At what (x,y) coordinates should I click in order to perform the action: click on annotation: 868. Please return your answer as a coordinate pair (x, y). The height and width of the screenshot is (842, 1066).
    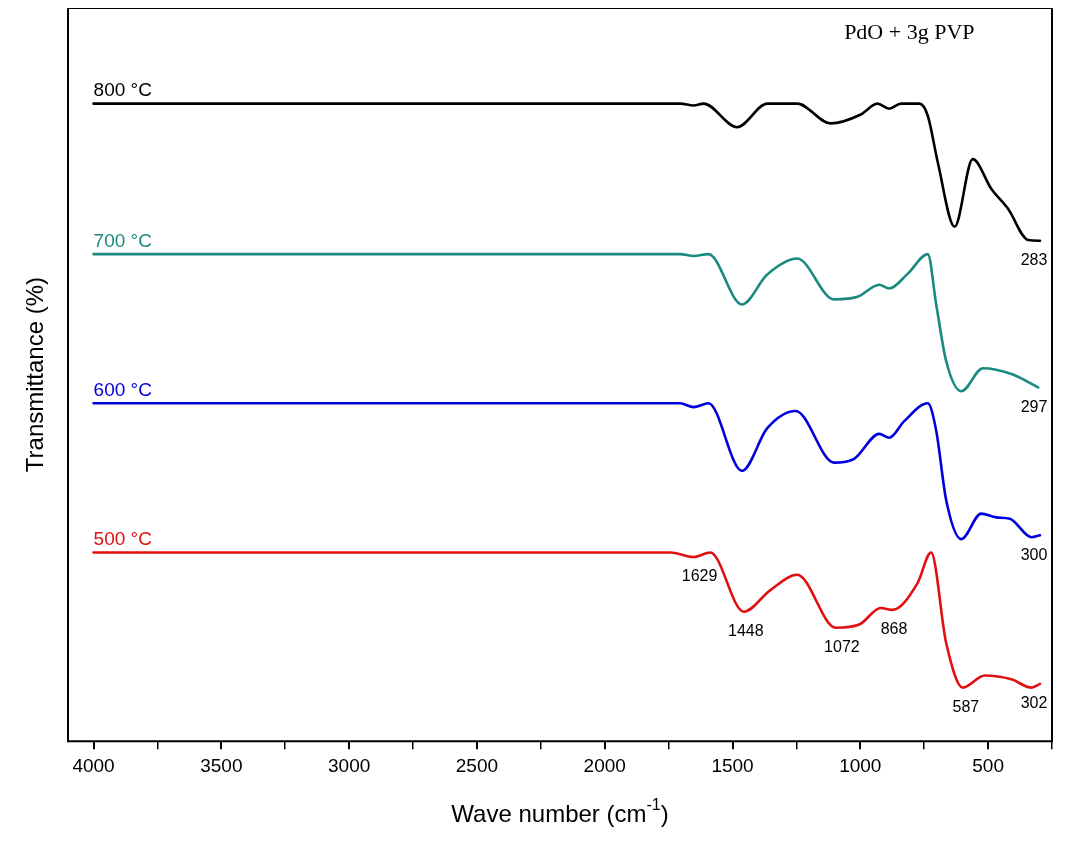
    Looking at the image, I should click on (894, 629).